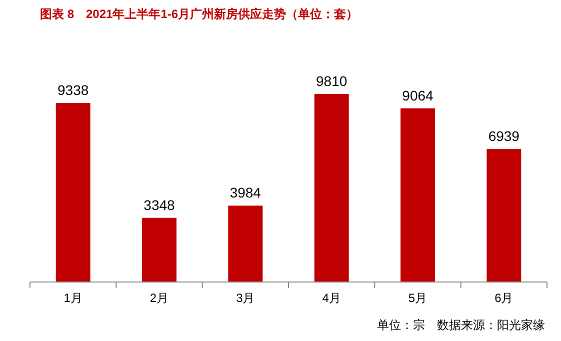 The height and width of the screenshot is (341, 561). I want to click on x-tick-label: 3月, so click(245, 298).